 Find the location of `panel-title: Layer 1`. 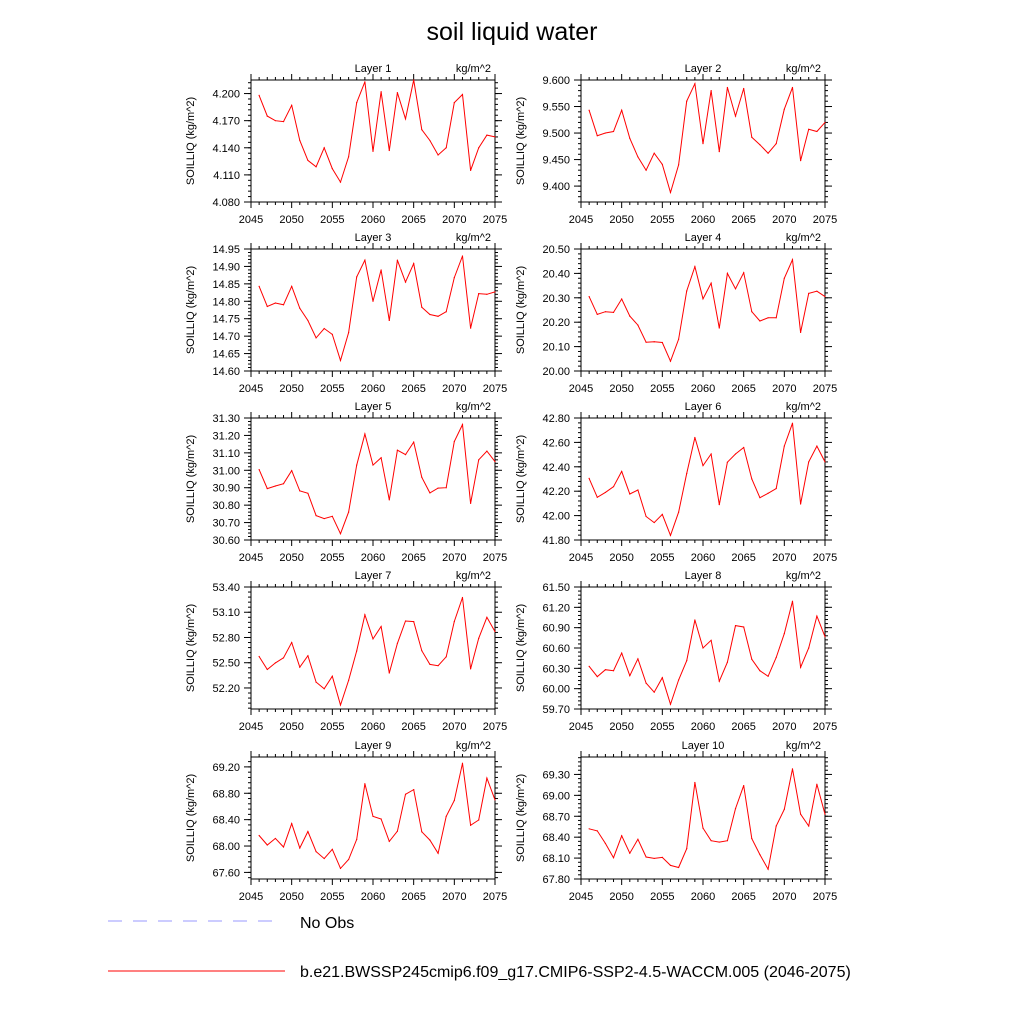

panel-title: Layer 1 is located at coordinates (373, 69).